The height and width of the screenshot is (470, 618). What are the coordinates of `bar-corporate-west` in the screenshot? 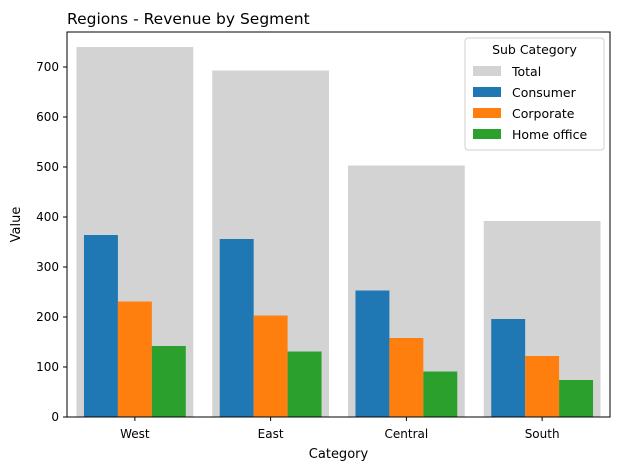 It's located at (134, 359).